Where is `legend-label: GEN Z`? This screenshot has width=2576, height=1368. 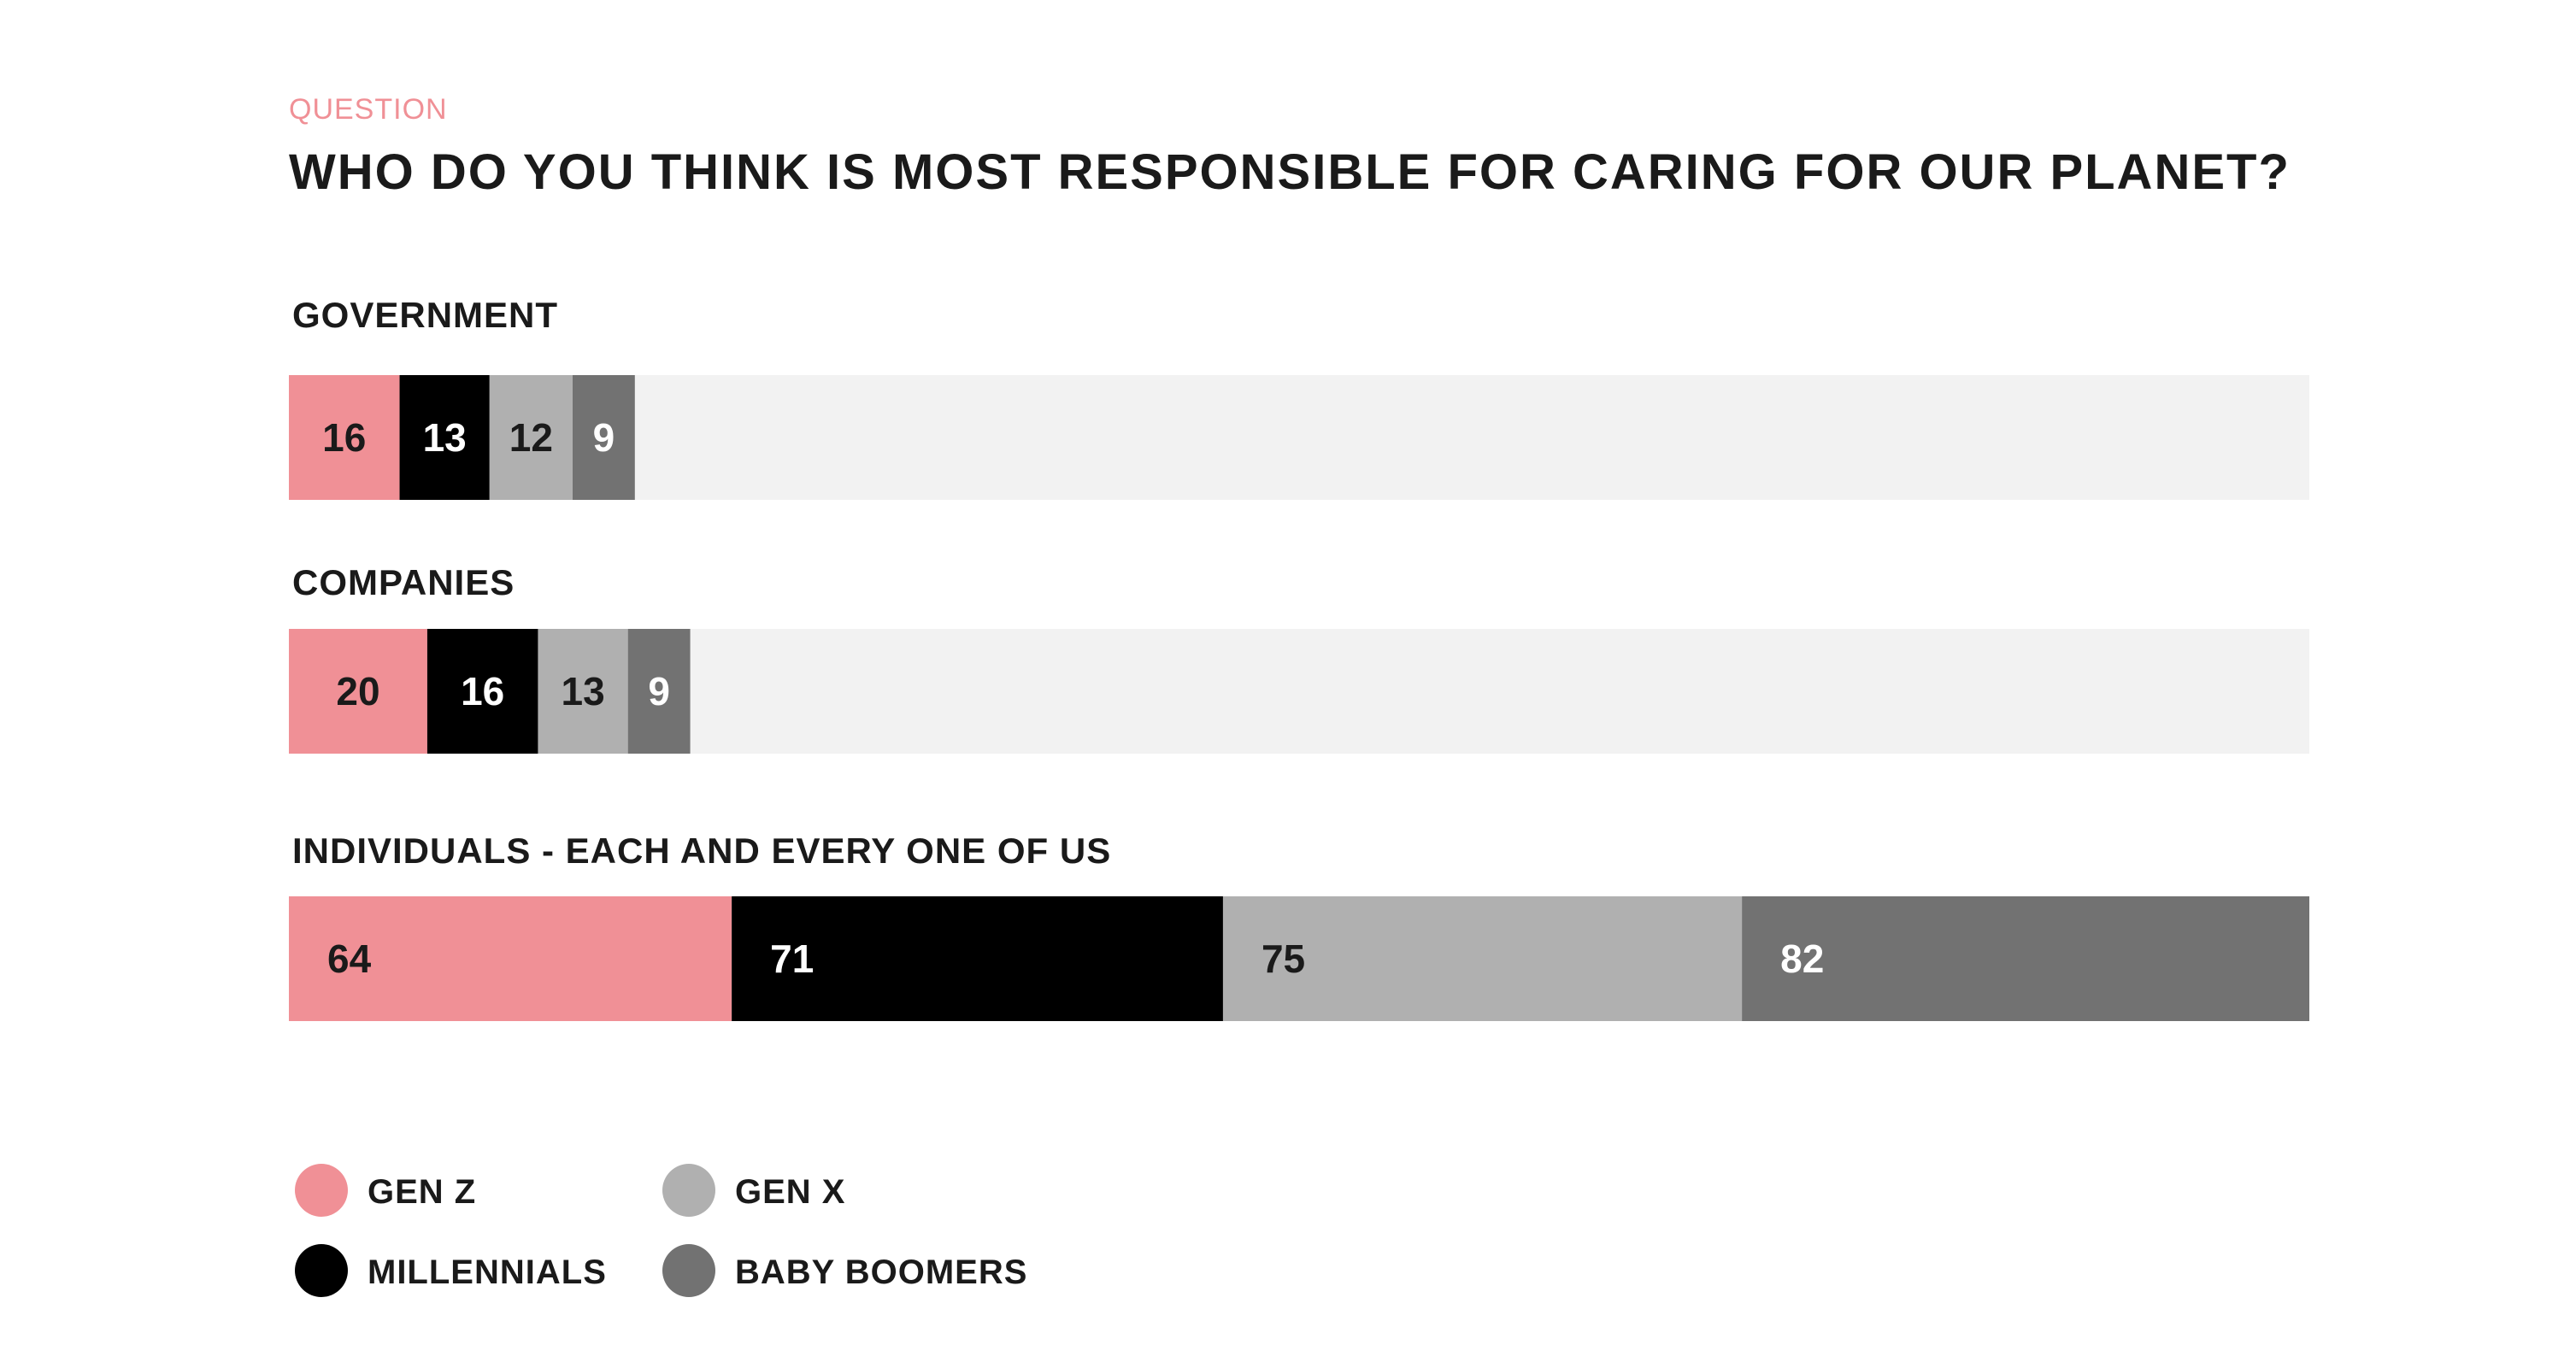 legend-label: GEN Z is located at coordinates (422, 1192).